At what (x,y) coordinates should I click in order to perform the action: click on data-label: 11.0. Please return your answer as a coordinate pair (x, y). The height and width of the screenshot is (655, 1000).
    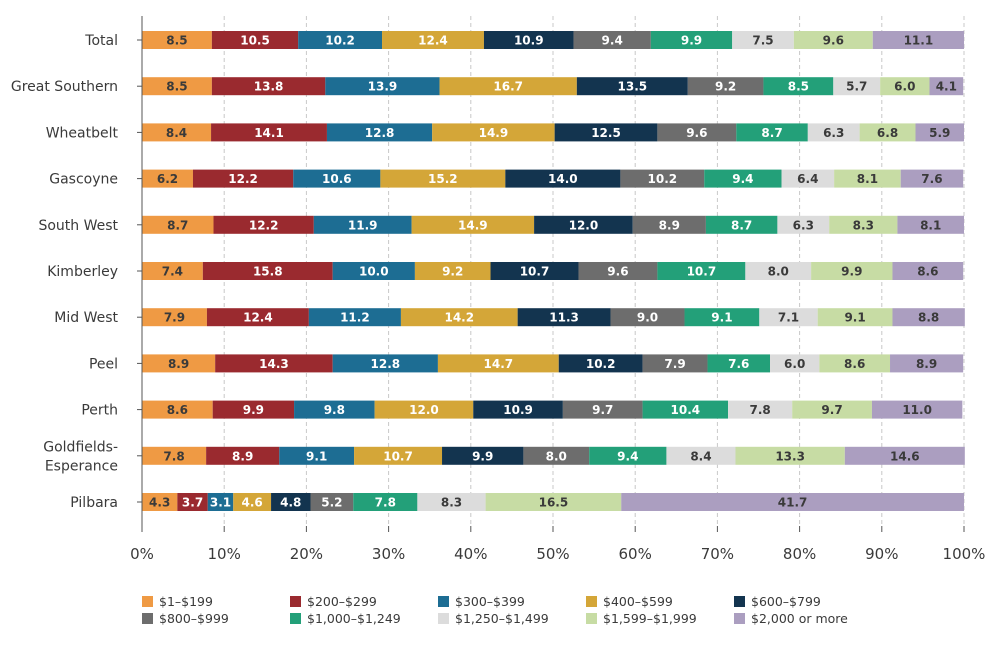
    Looking at the image, I should click on (917, 410).